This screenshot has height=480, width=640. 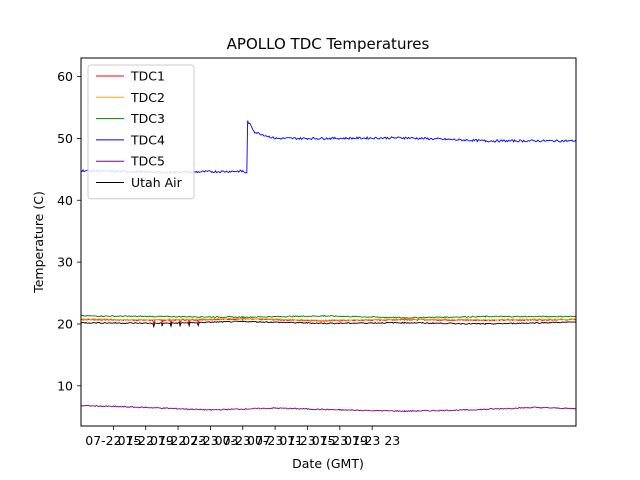 I want to click on series-line-utah-air, so click(x=328, y=324).